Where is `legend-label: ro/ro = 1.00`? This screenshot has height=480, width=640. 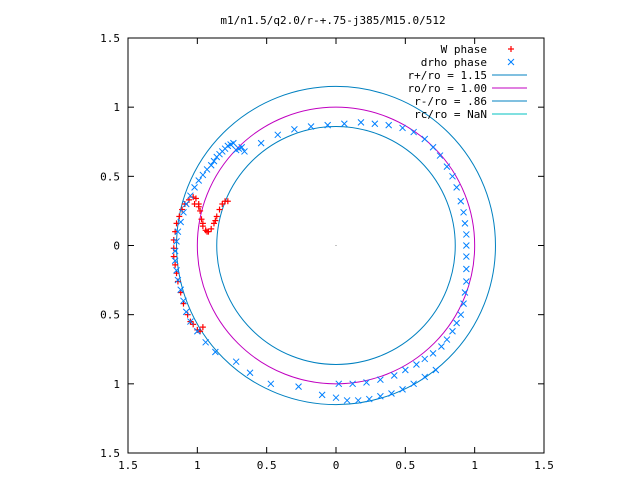 legend-label: ro/ro = 1.00 is located at coordinates (447, 88).